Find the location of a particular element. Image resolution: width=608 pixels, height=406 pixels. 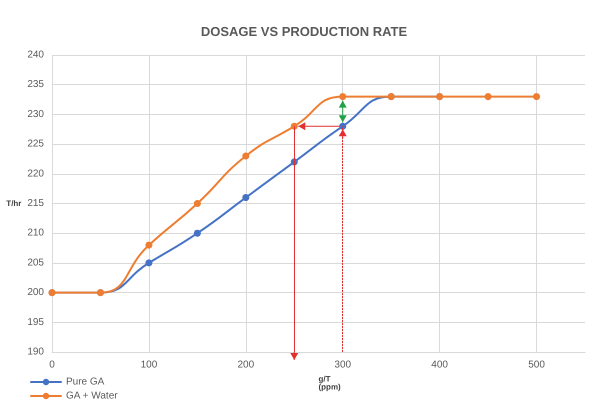

legend-label: Pure GA is located at coordinates (85, 382).